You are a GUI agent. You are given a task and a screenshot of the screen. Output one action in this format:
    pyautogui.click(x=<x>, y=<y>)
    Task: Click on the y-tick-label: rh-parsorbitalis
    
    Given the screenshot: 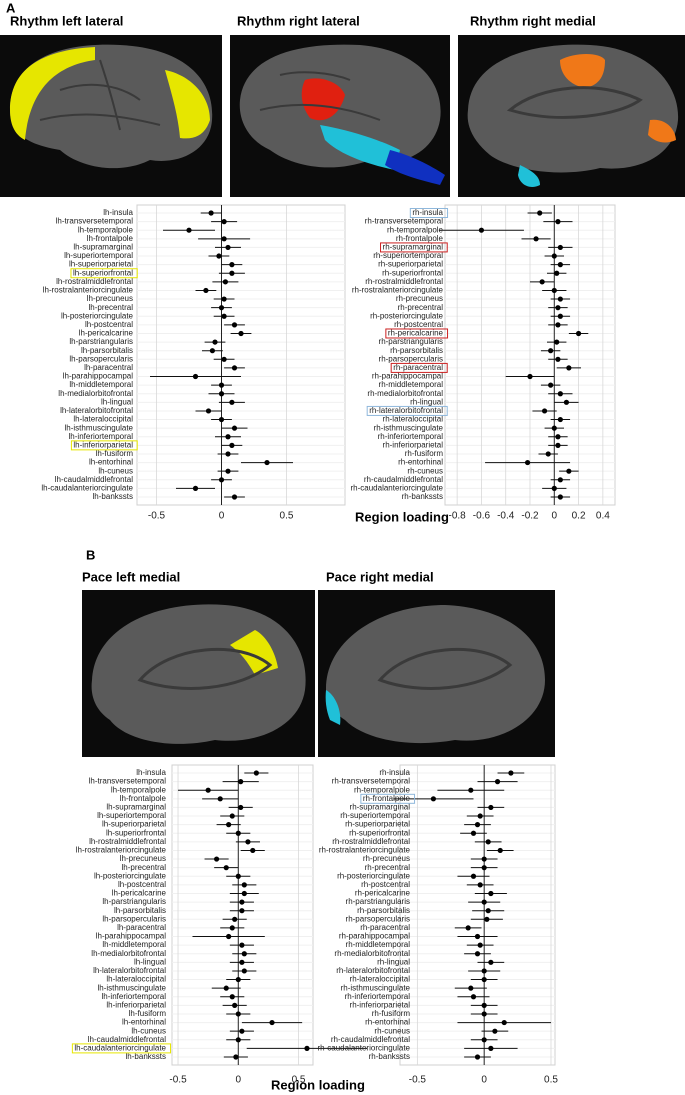 What is the action you would take?
    pyautogui.click(x=416, y=350)
    